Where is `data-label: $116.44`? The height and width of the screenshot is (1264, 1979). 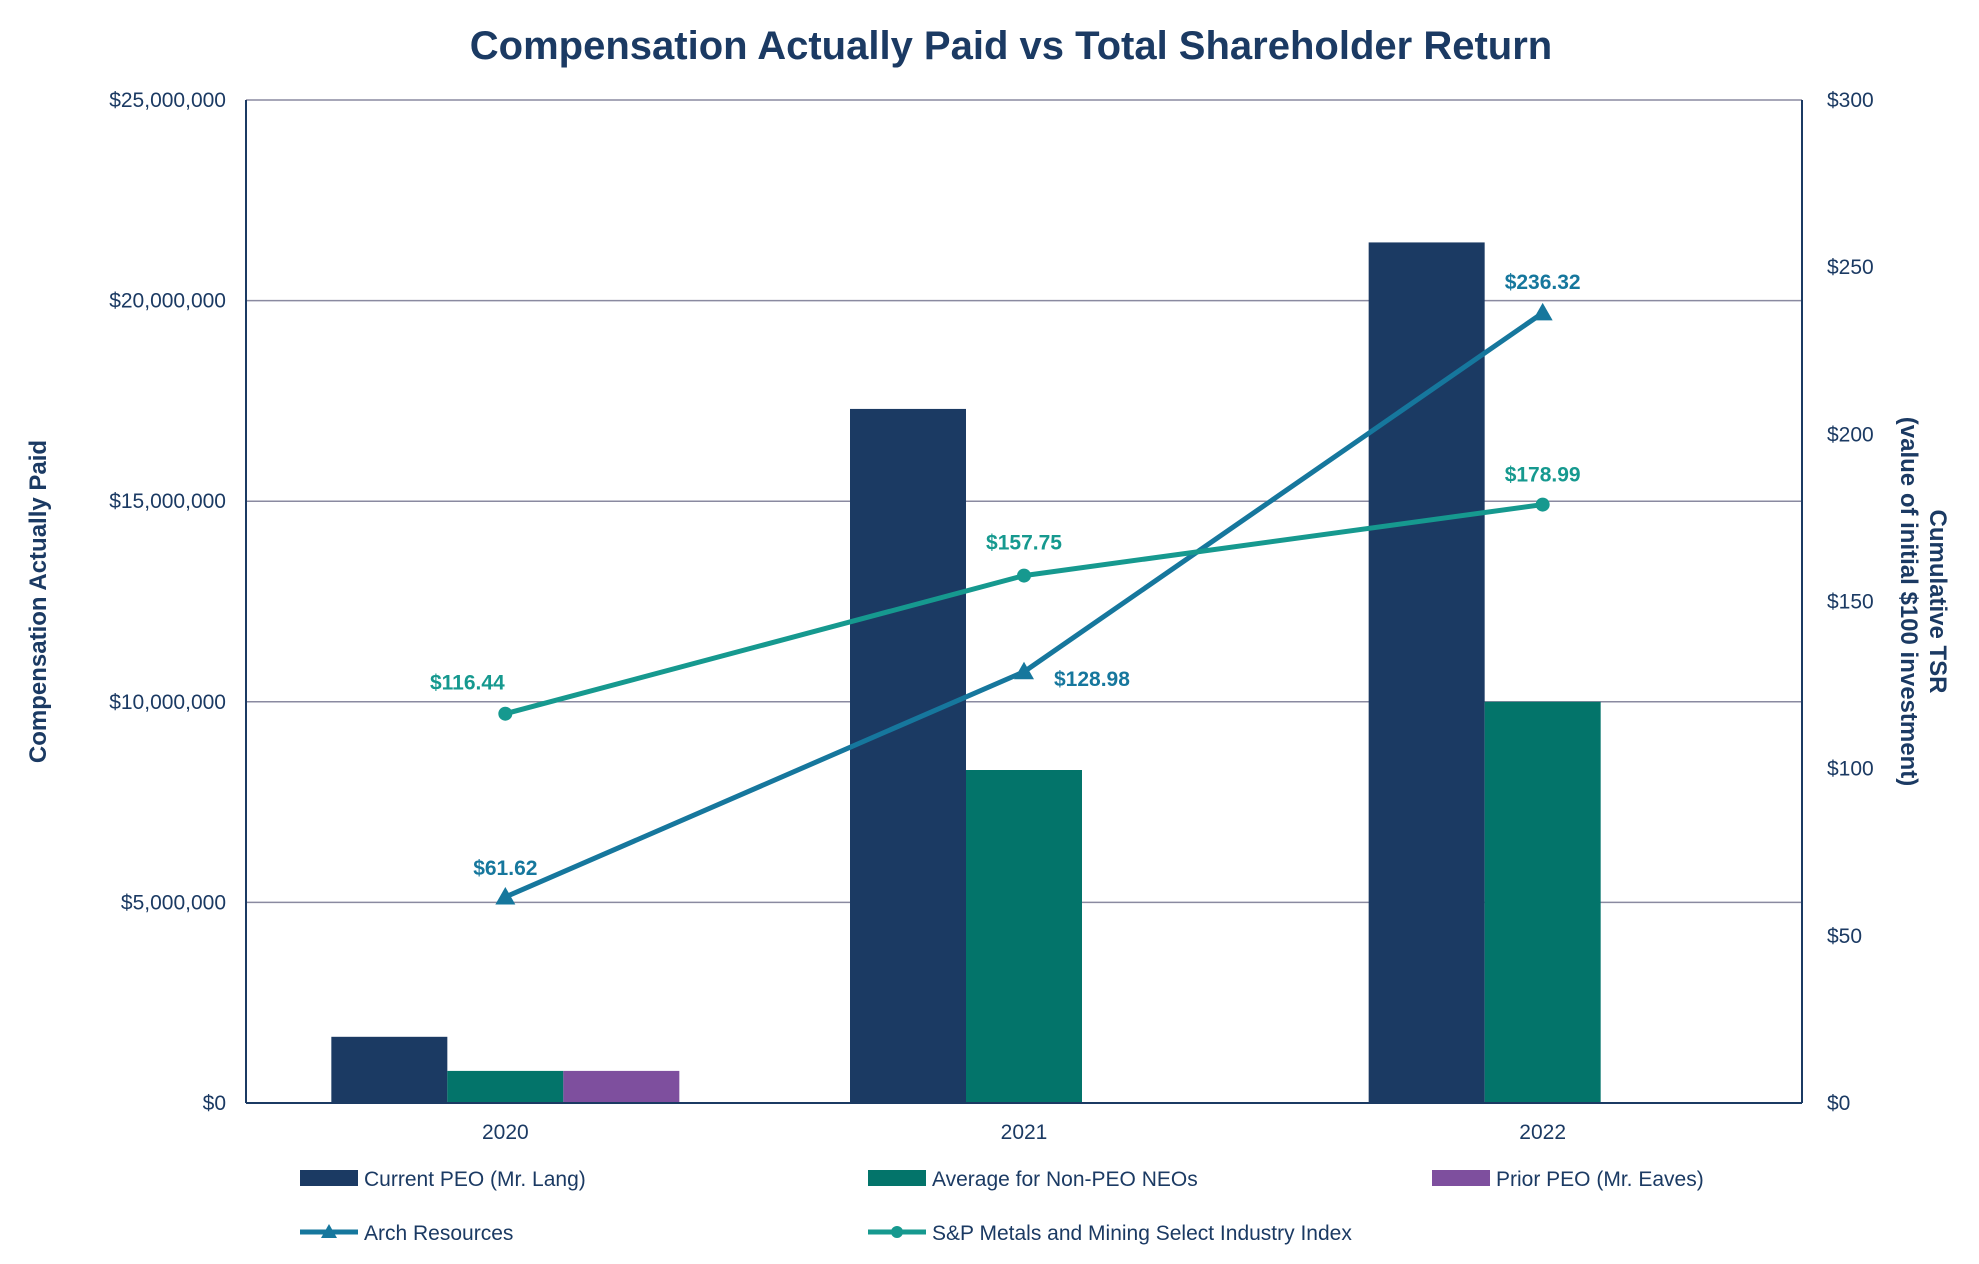
data-label: $116.44 is located at coordinates (467, 683).